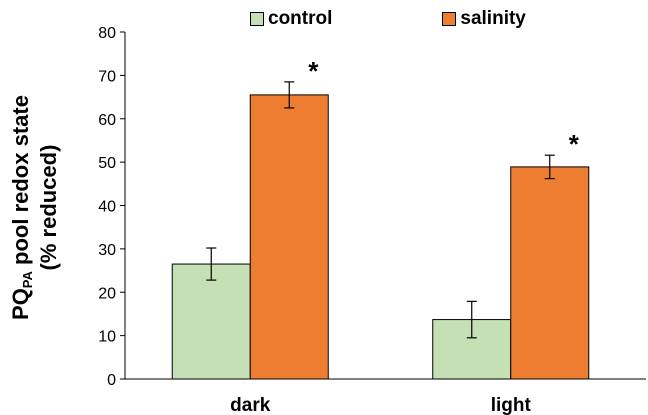  I want to click on legend-swatch-control, so click(257, 19).